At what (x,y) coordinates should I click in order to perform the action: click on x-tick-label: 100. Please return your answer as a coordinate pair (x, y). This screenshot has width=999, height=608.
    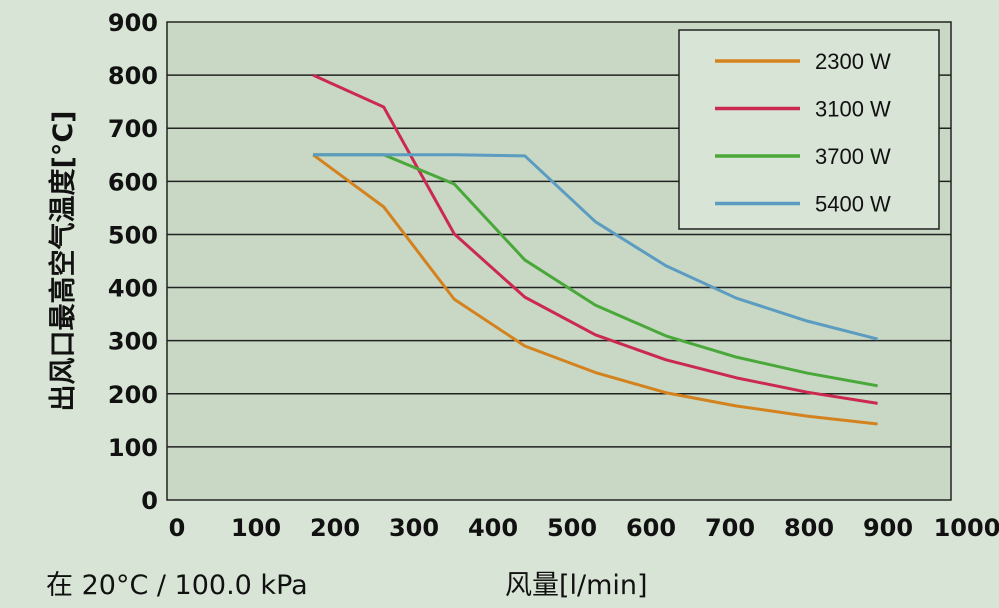
    Looking at the image, I should click on (256, 528).